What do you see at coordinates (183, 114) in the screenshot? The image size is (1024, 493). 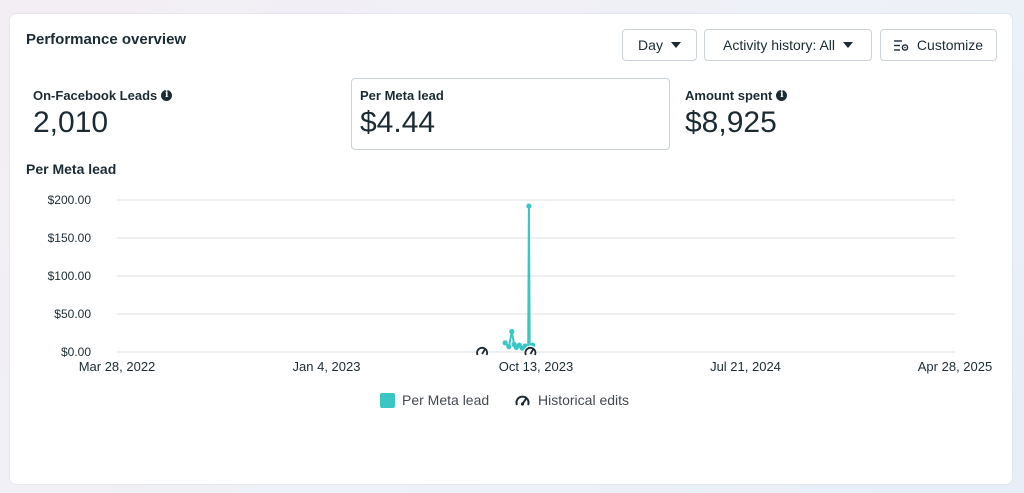 I see `metric-on-facebook-leads: On-Facebook Leads i 2,010` at bounding box center [183, 114].